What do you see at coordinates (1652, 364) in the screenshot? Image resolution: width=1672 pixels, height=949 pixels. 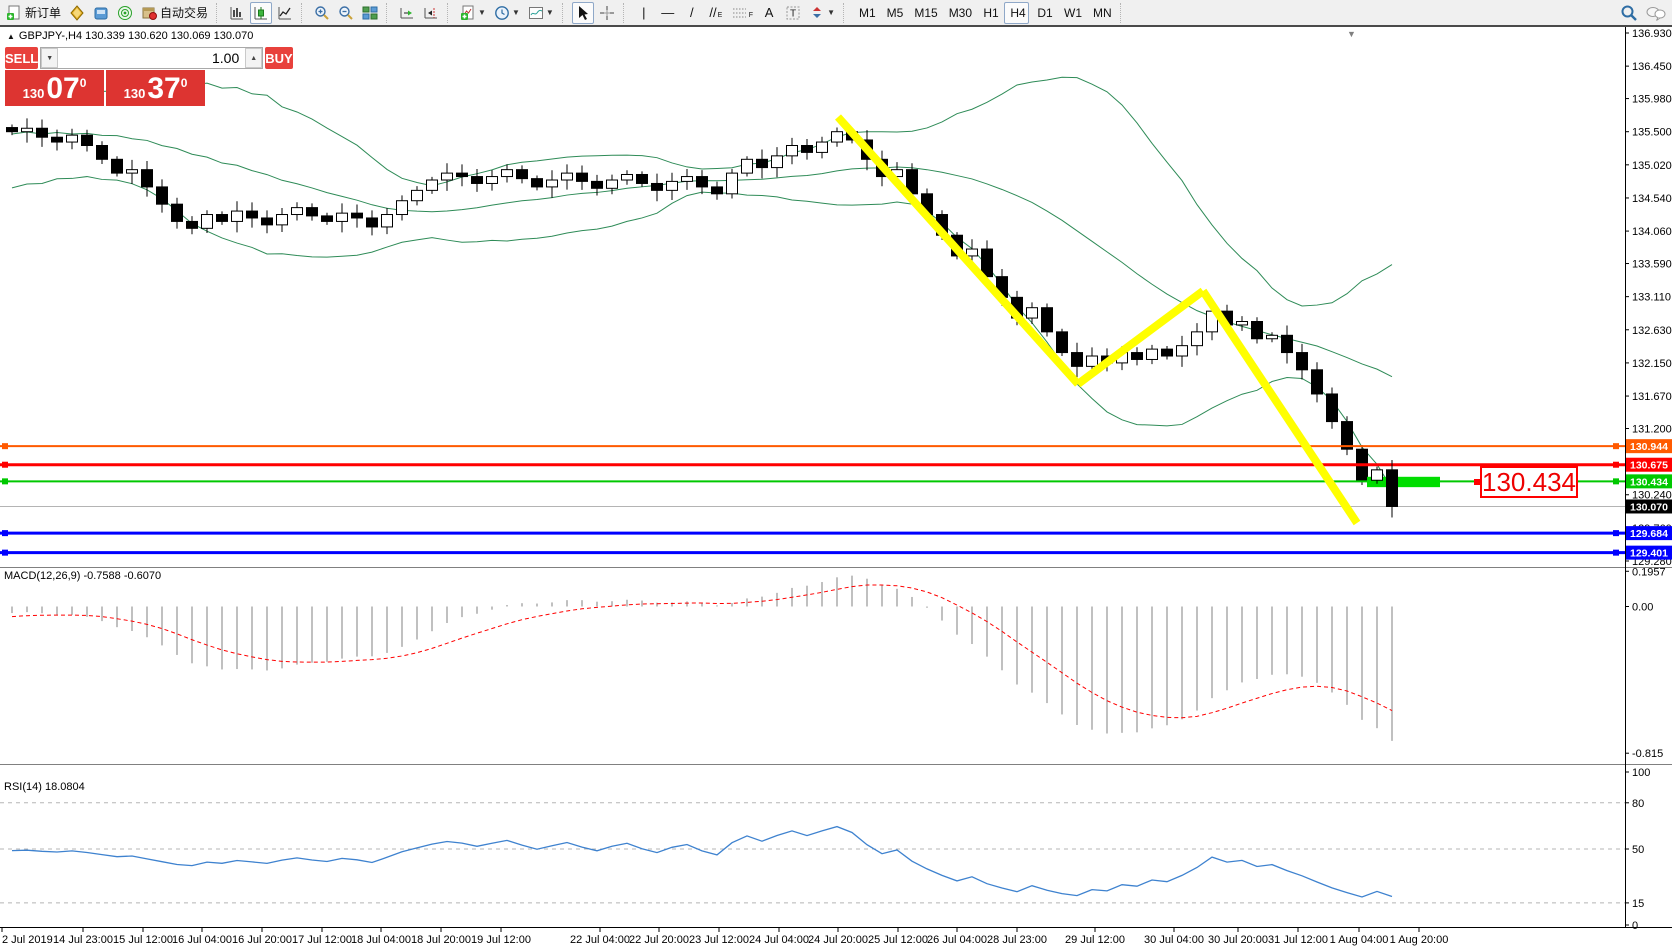 I see `svg-text: 132.150` at bounding box center [1652, 364].